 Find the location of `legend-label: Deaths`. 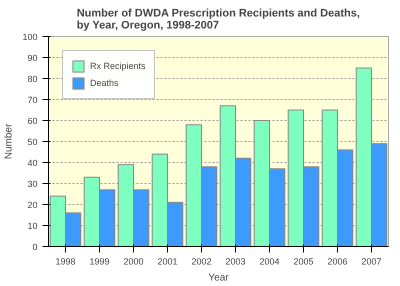

legend-label: Deaths is located at coordinates (104, 83).